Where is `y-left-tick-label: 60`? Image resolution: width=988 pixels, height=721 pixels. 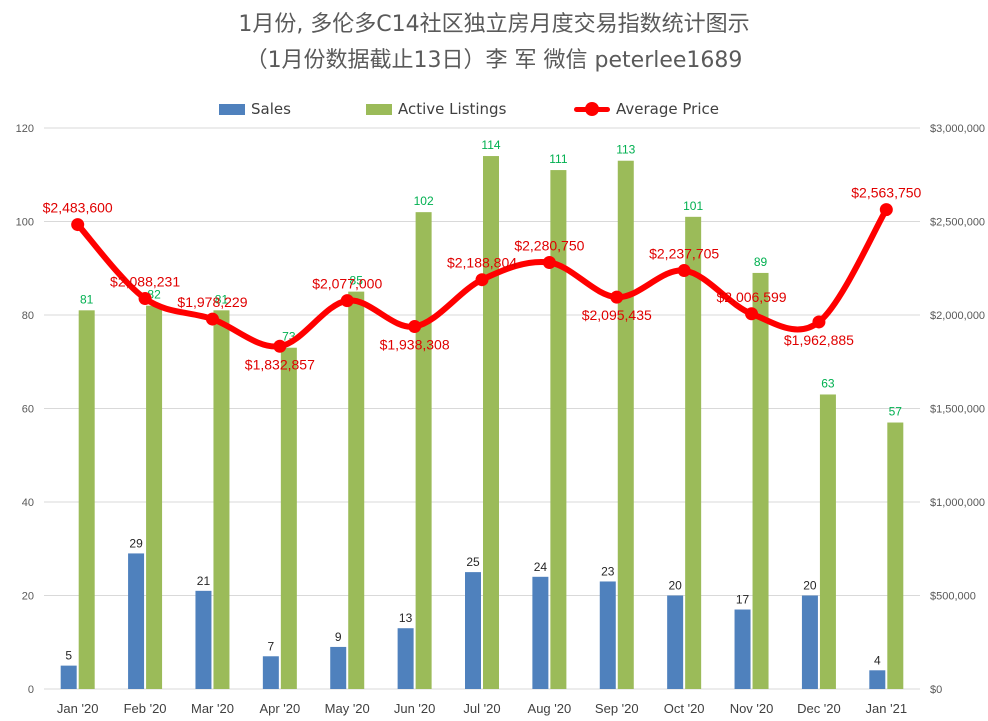 y-left-tick-label: 60 is located at coordinates (28, 410).